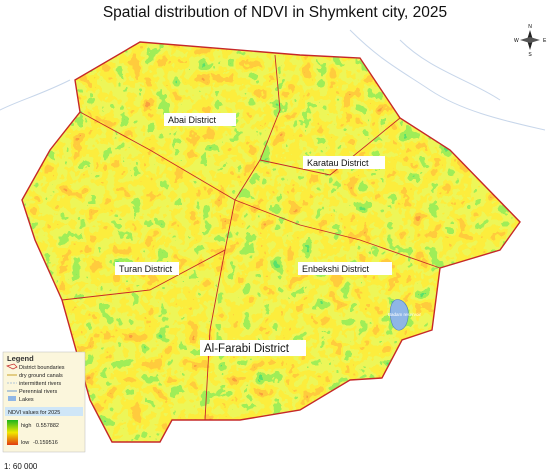  Describe the element at coordinates (21, 466) in the screenshot. I see `scale: 1: 60 000` at that location.